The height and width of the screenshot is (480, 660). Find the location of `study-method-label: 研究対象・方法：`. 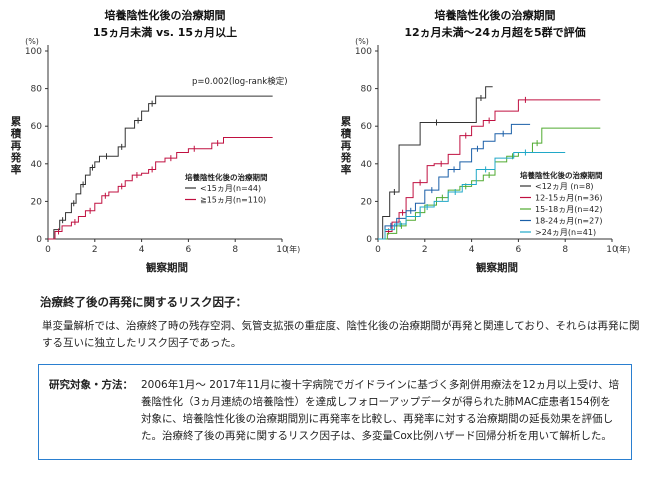

study-method-label: 研究対象・方法： is located at coordinates (91, 385).